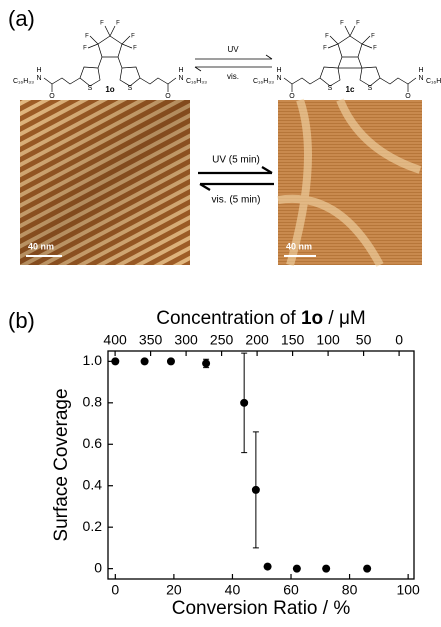 The width and height of the screenshot is (441, 627). What do you see at coordinates (186, 340) in the screenshot?
I see `x2-tick-label: 300` at bounding box center [186, 340].